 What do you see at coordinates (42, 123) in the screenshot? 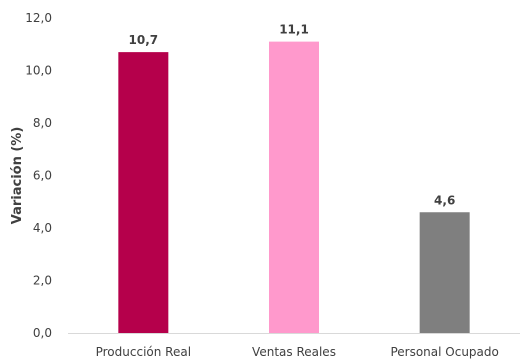
I see `y-tick-label: 8,0` at bounding box center [42, 123].